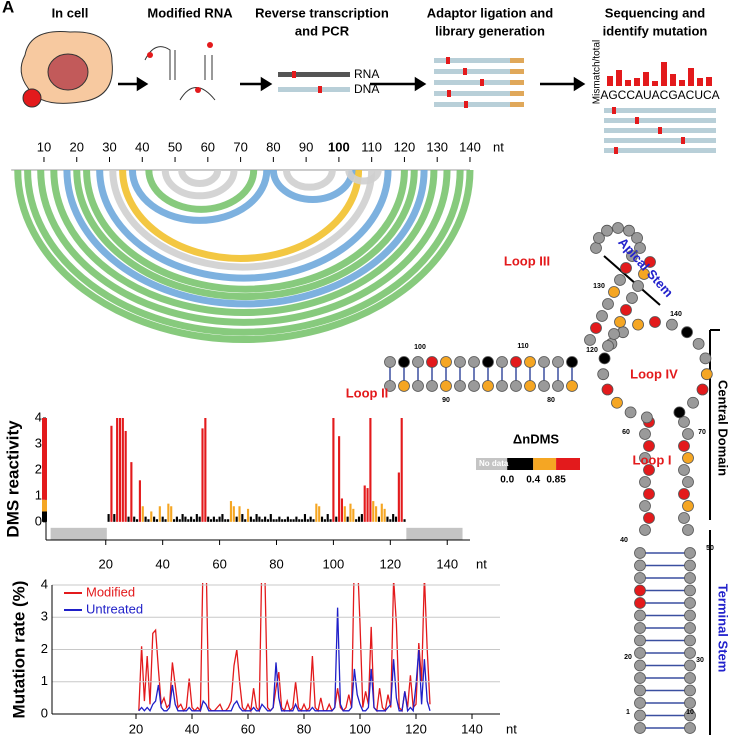  I want to click on arc-tick-label: 60, so click(208, 146).